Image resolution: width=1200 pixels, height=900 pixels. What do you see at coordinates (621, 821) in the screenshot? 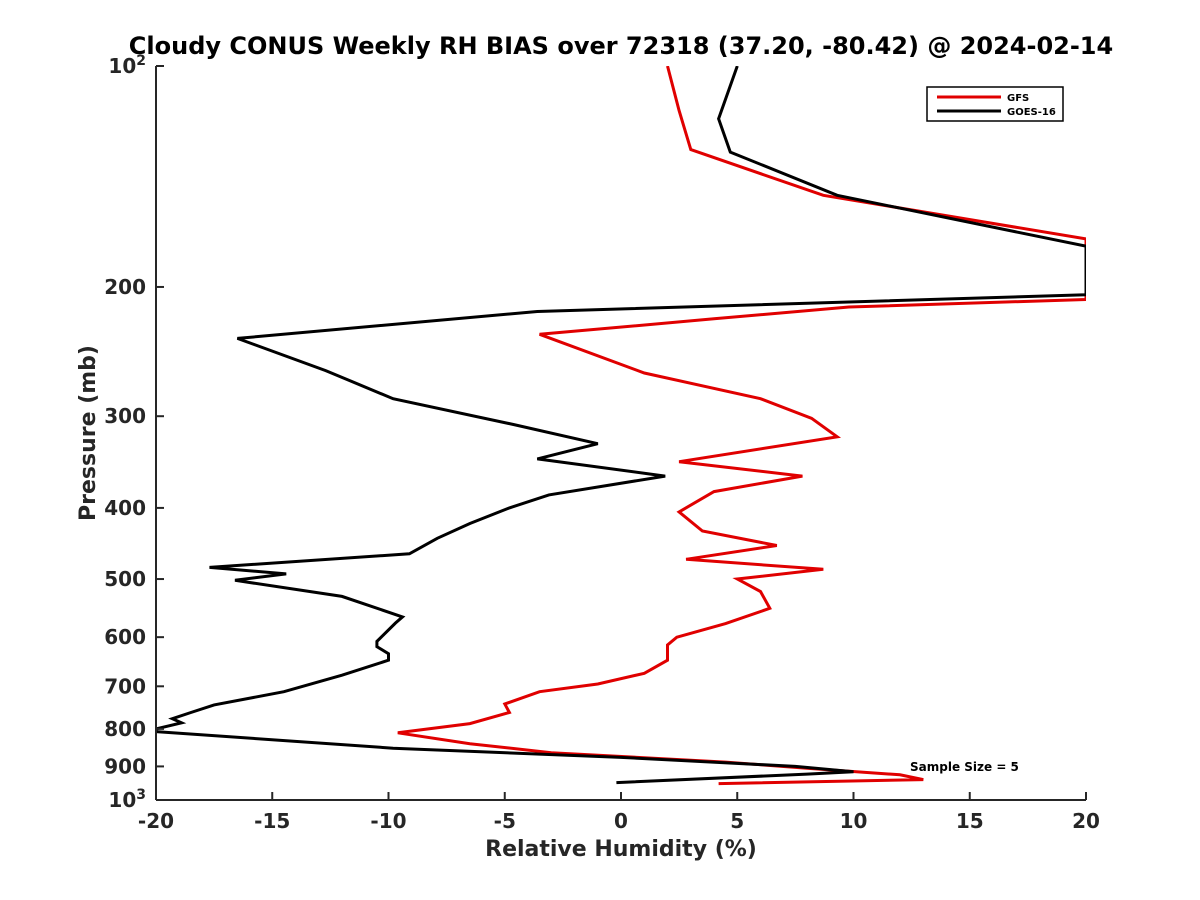
I see `x-tick-label: 0` at bounding box center [621, 821].